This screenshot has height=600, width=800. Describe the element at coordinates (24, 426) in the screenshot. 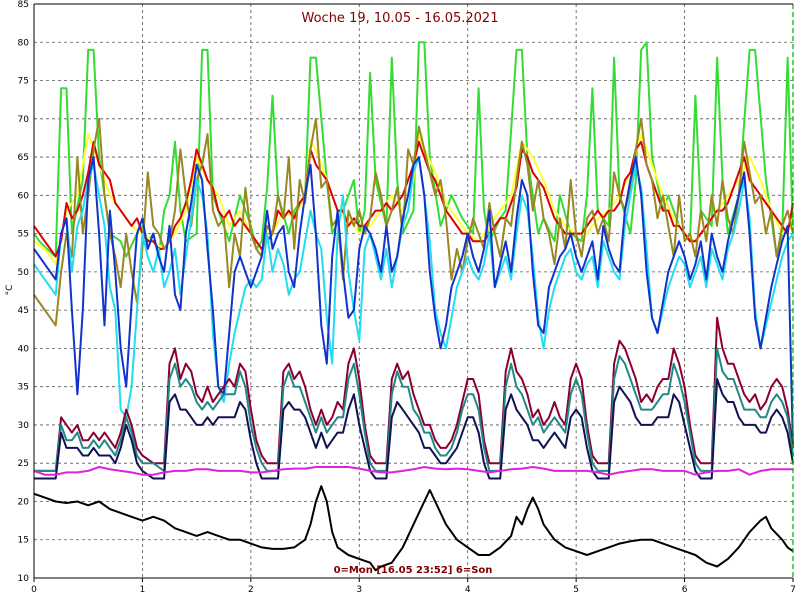

I see `y-tick-label: 30` at that location.